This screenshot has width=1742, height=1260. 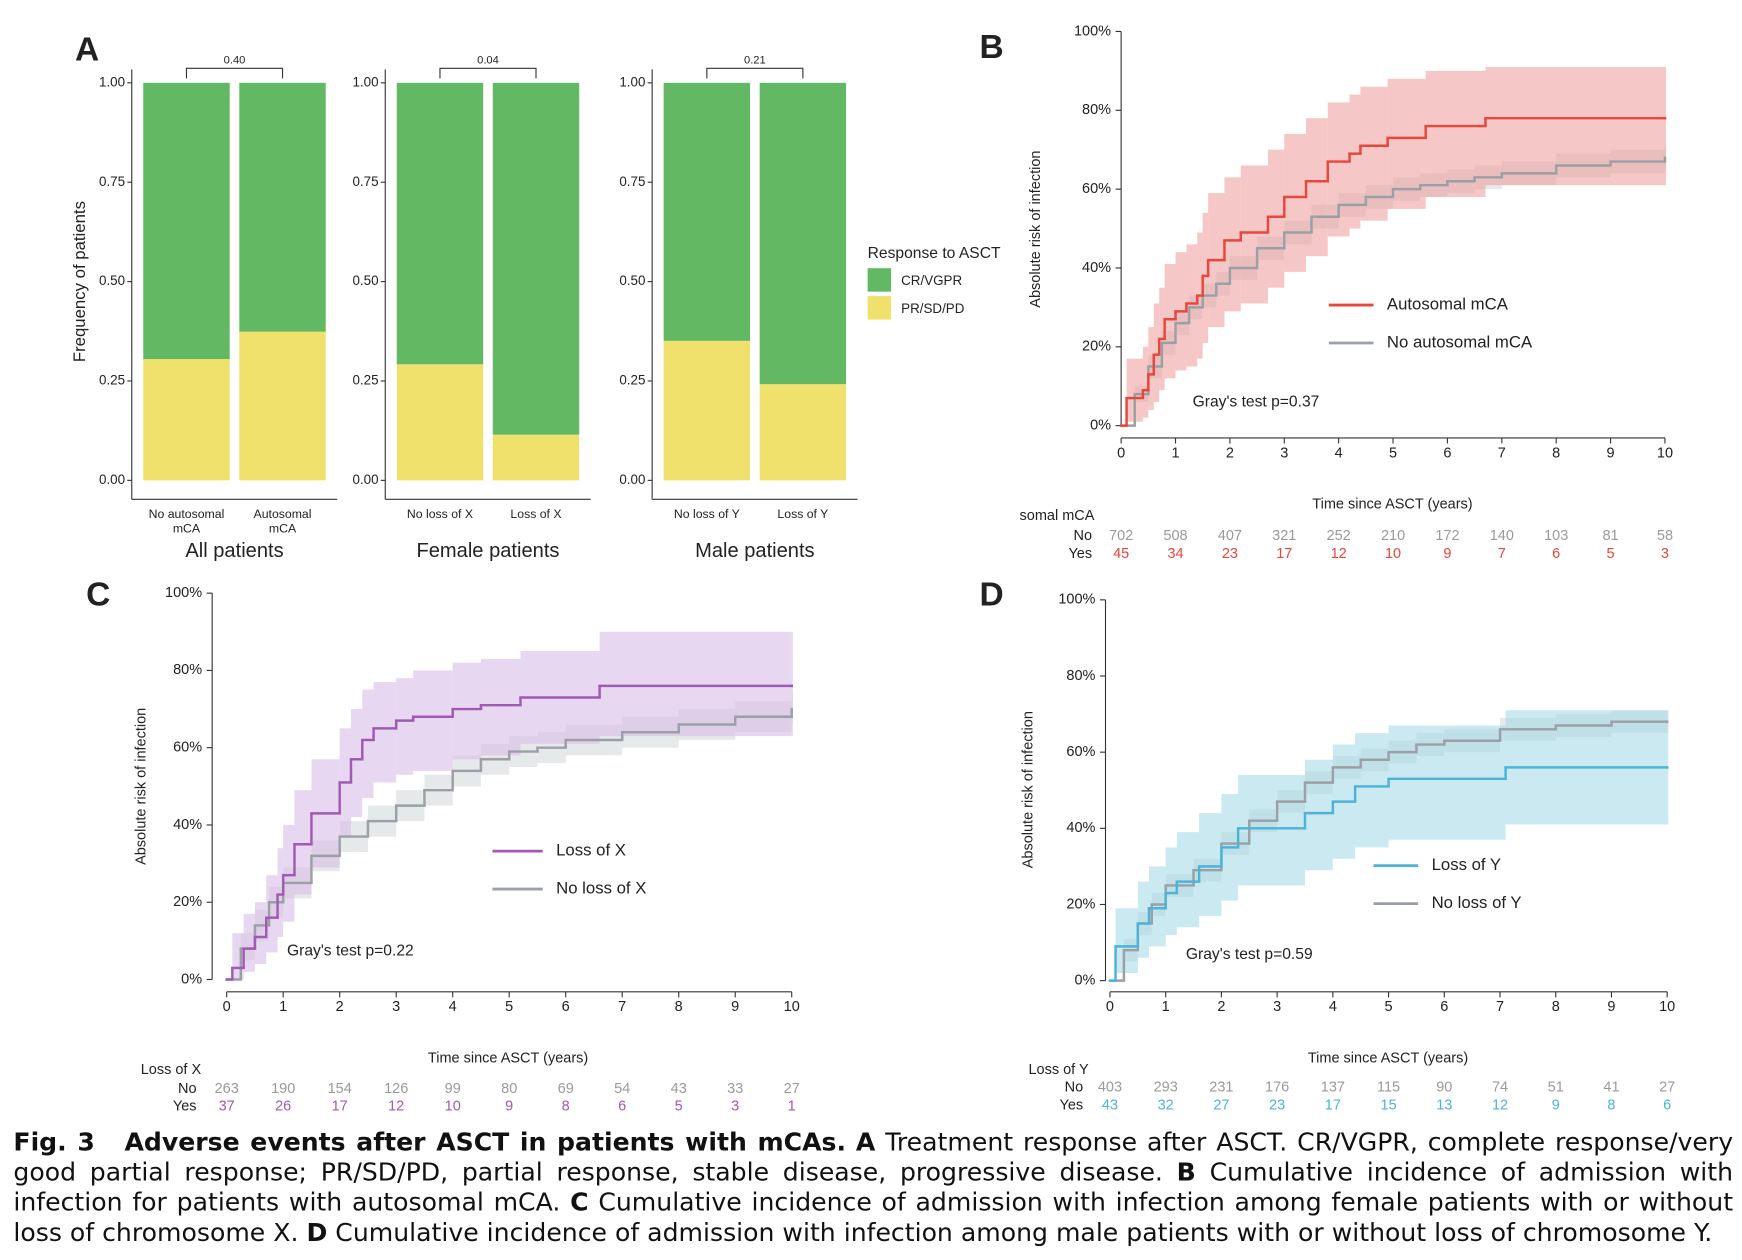 I want to click on legend-label: Loss of Y, so click(x=1467, y=864).